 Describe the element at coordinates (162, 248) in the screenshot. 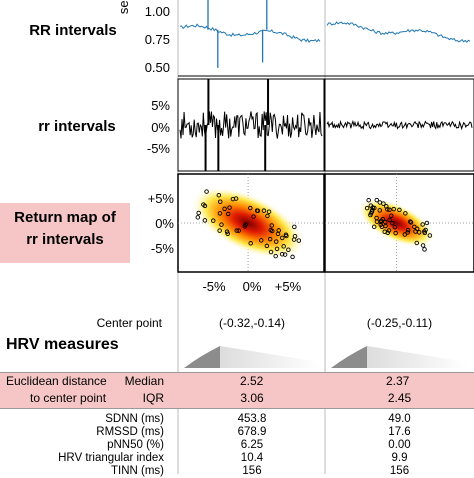

I see `return-map-ytick-3: -5%` at that location.